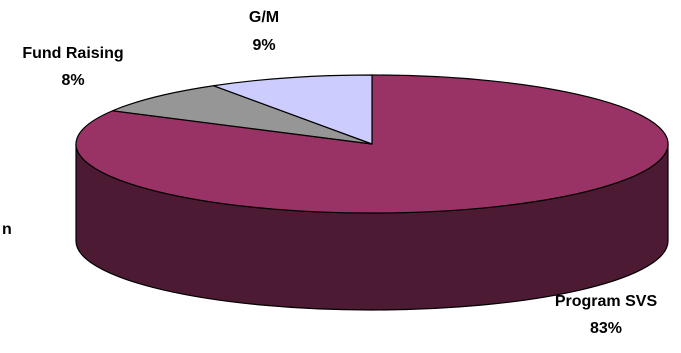 The height and width of the screenshot is (353, 681). What do you see at coordinates (606, 328) in the screenshot?
I see `slice-label-value-0: 83%` at bounding box center [606, 328].